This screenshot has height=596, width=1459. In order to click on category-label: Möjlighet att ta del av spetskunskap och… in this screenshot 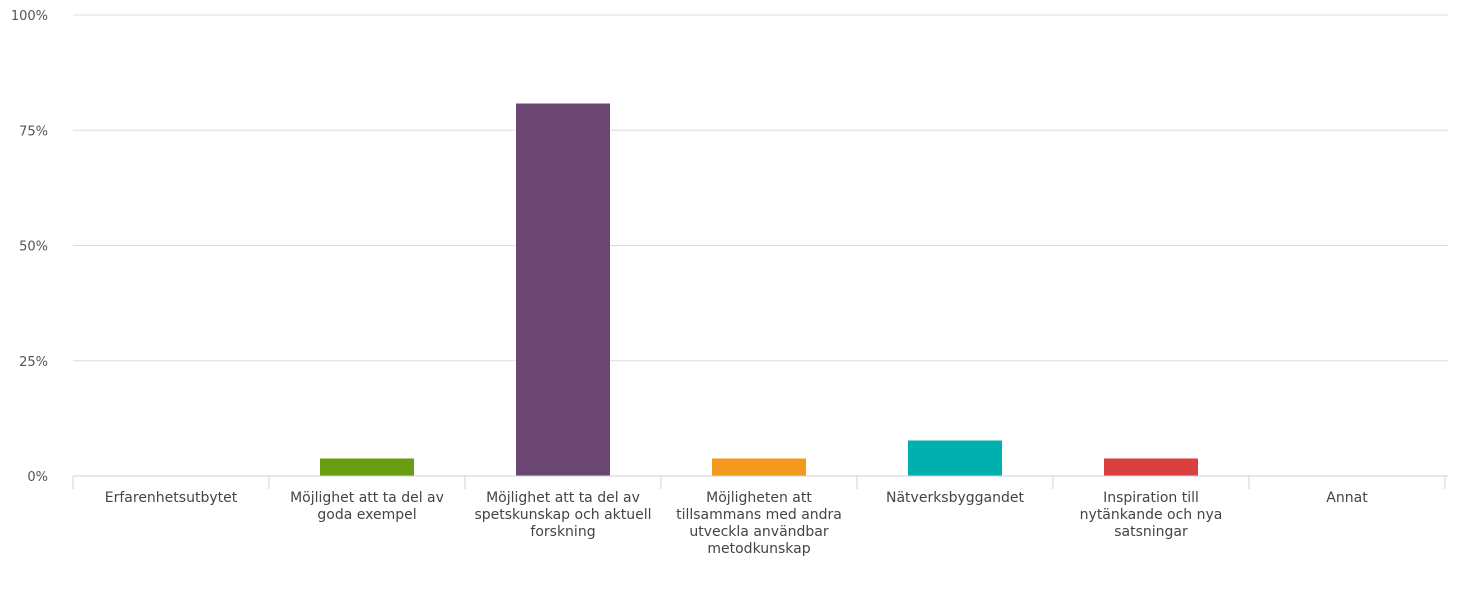, I will do `click(563, 515)`.